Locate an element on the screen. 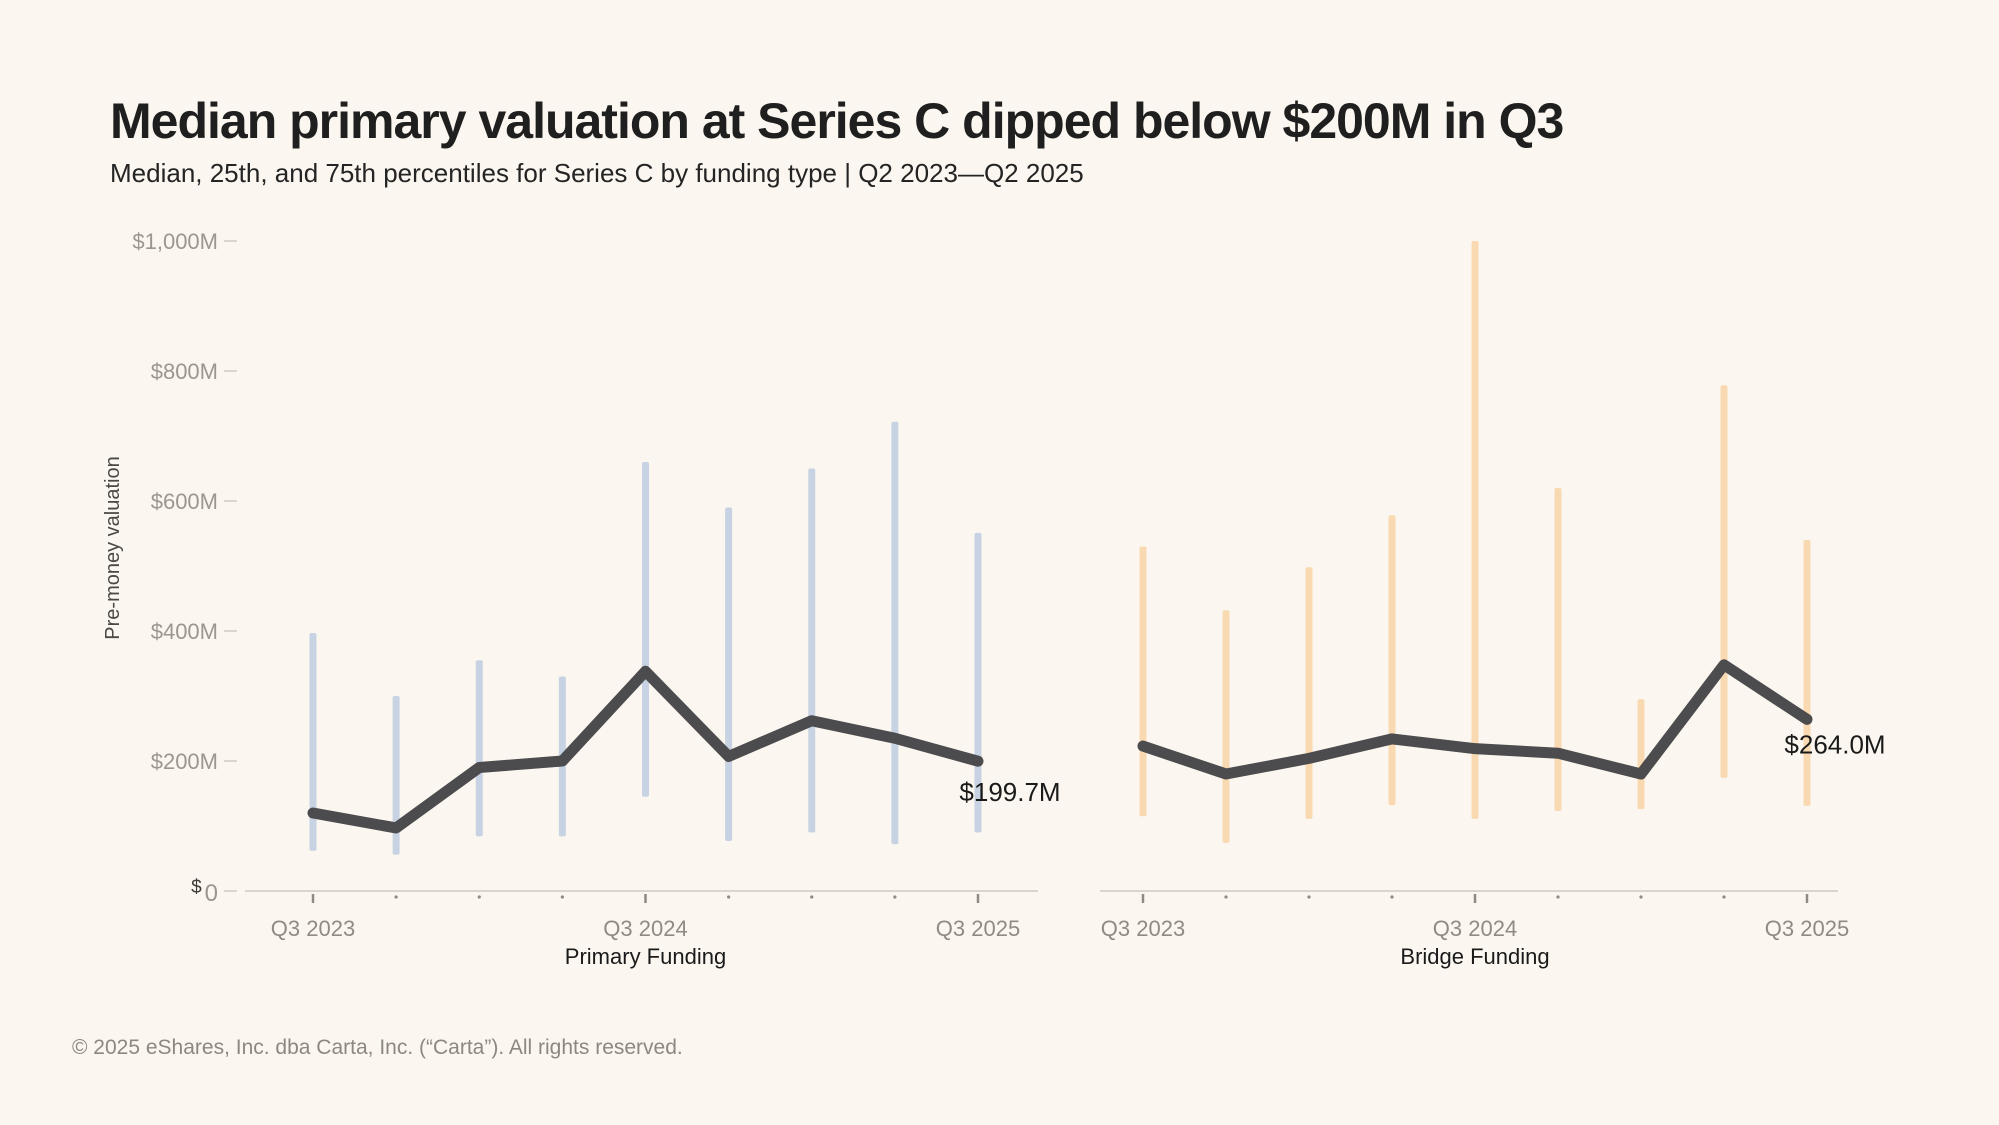  y-axis-tick-label: $800M is located at coordinates (184, 371).